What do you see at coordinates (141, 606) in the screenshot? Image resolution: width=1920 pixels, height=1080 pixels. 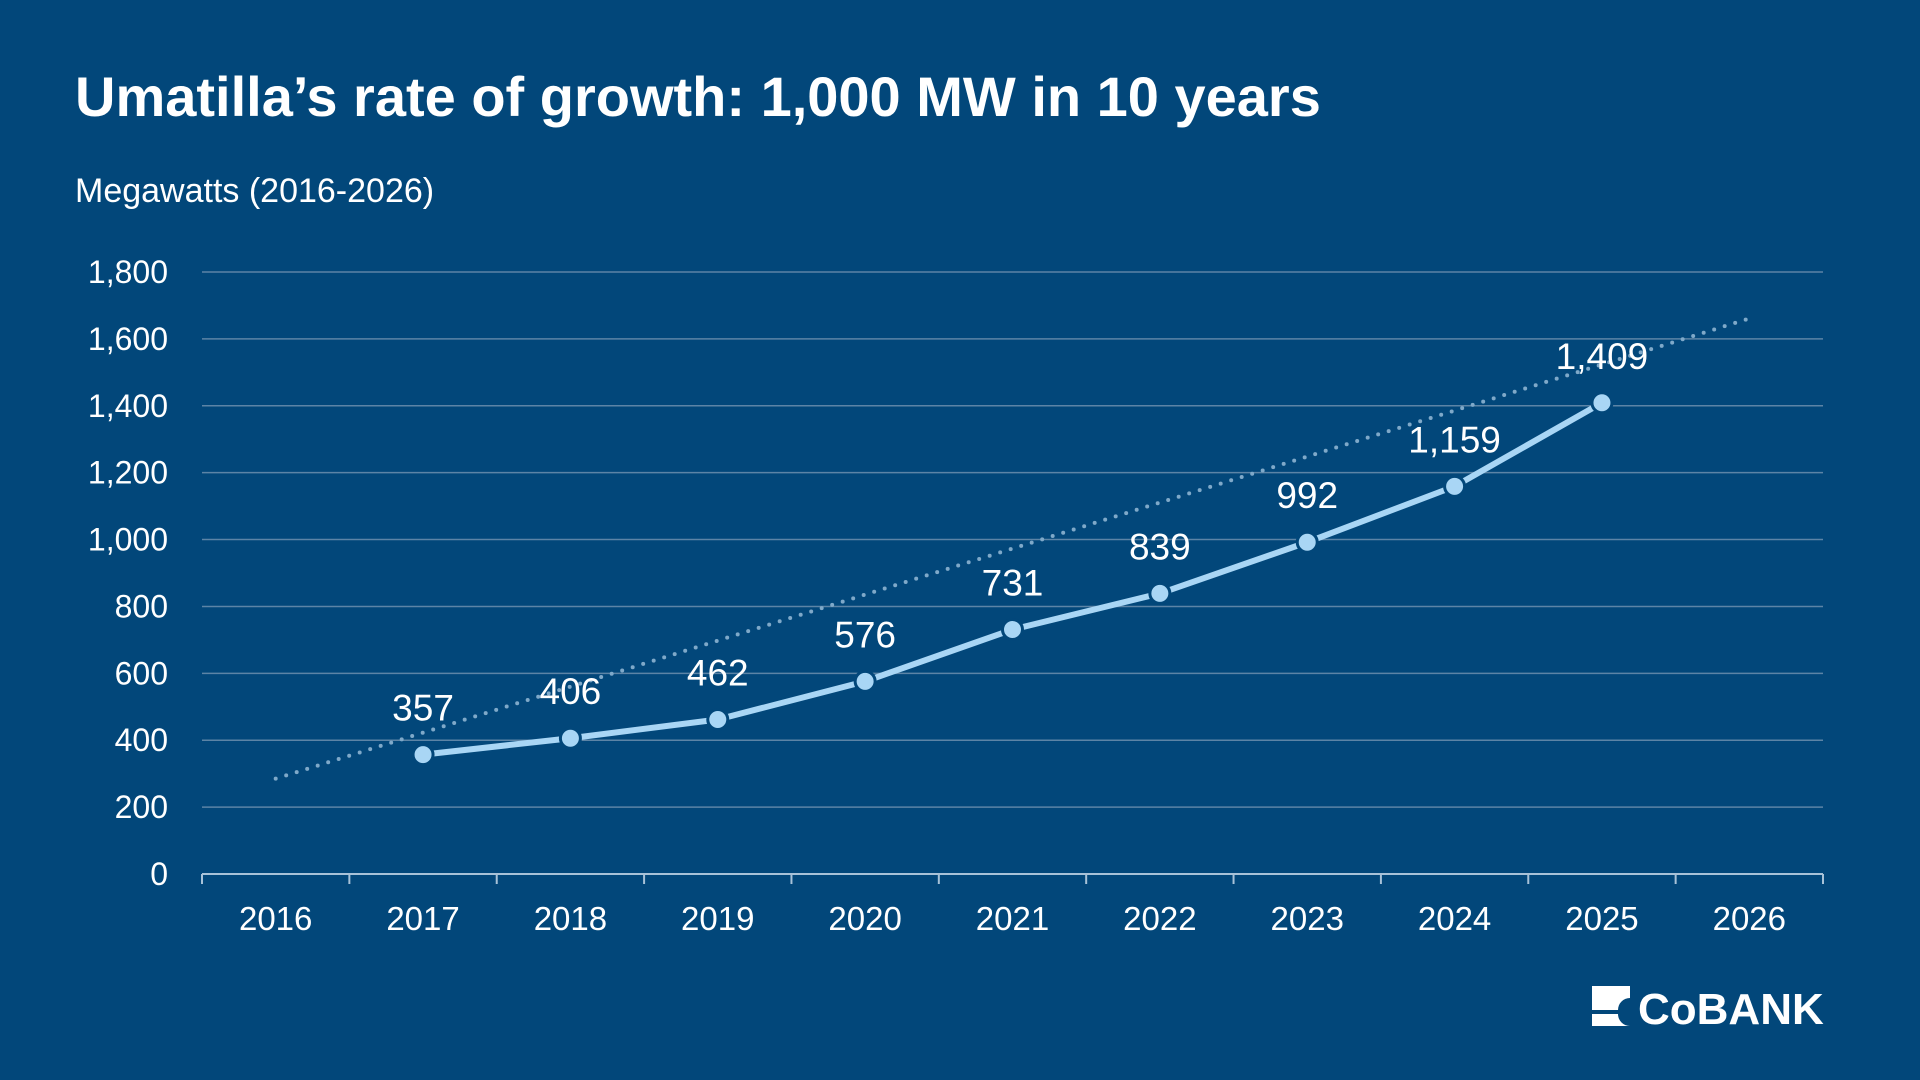 I see `y-tick-label: 800` at bounding box center [141, 606].